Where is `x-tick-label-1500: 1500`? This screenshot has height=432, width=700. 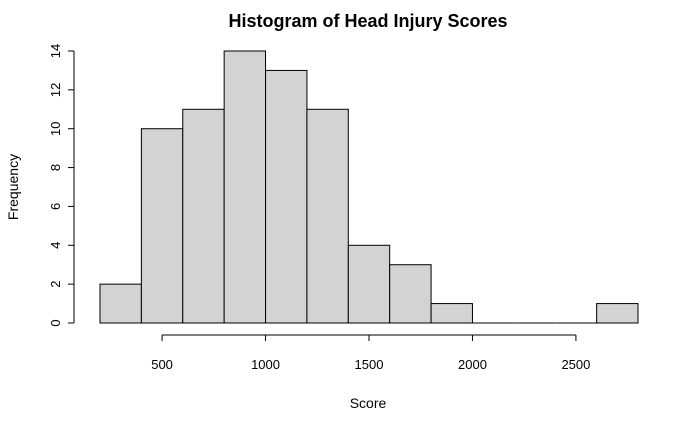
x-tick-label-1500: 1500 is located at coordinates (369, 364).